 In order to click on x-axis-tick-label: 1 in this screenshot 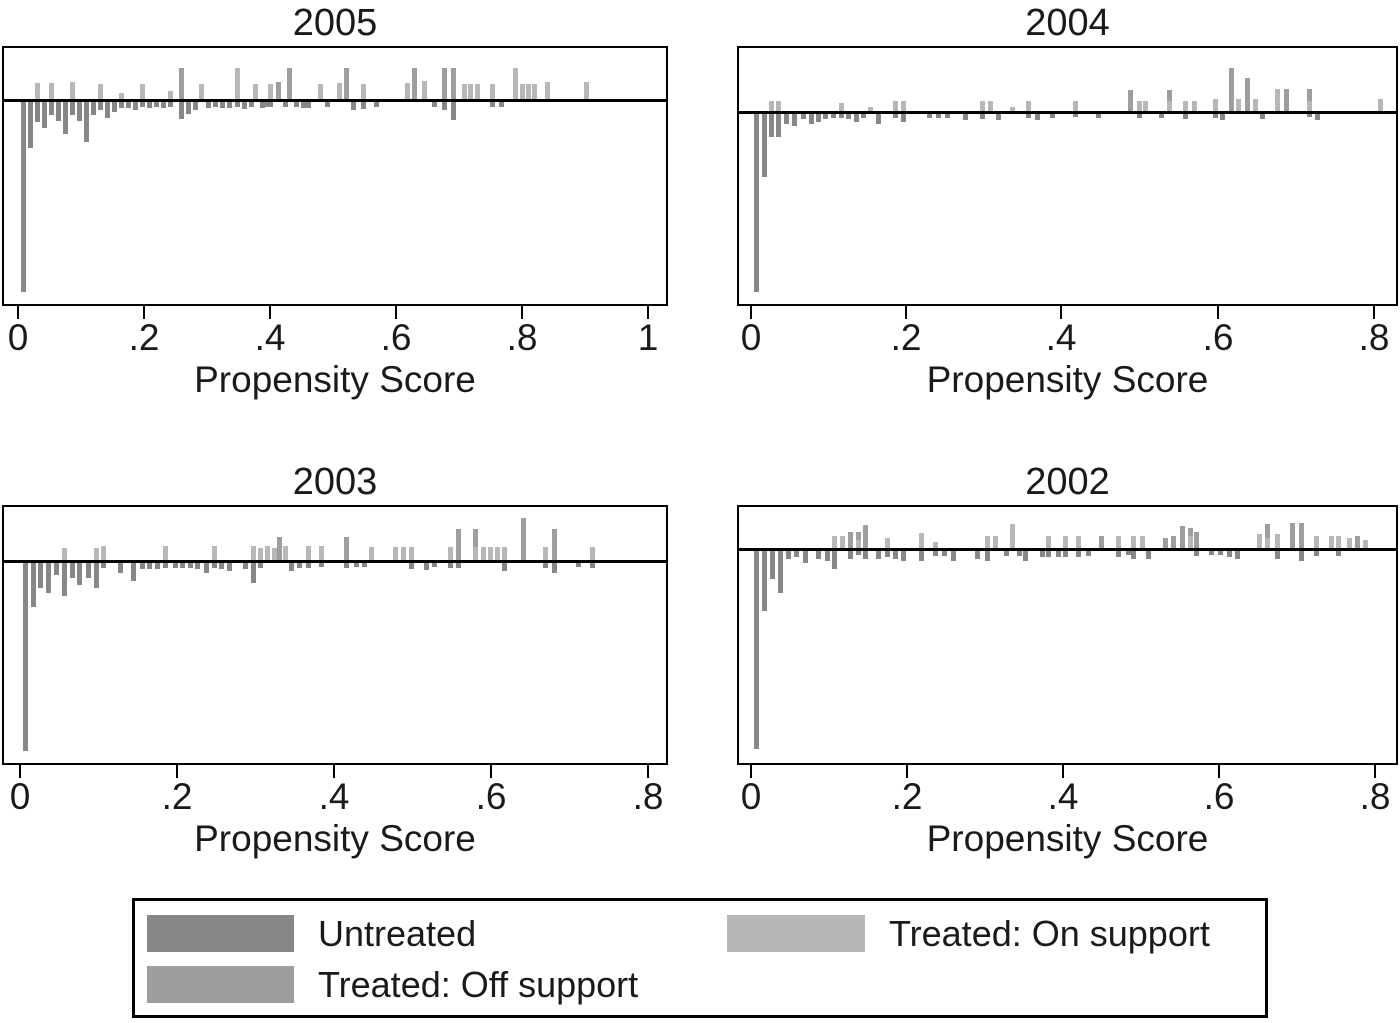, I will do `click(648, 337)`.